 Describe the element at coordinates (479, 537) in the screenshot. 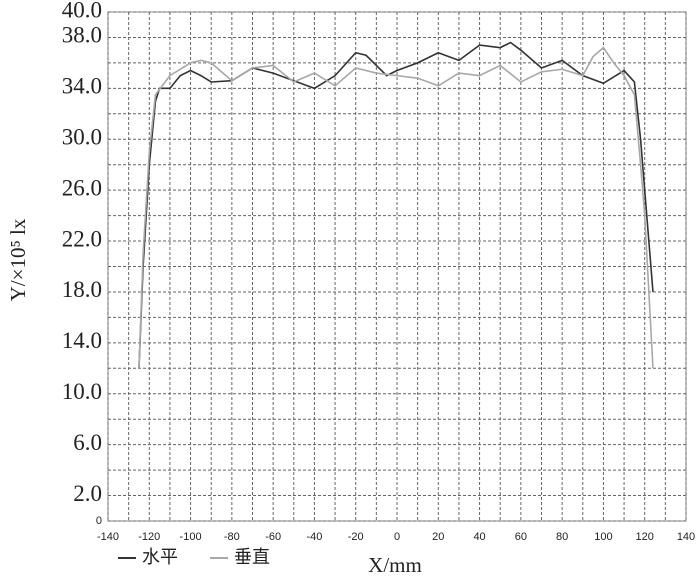

I see `x-tick-label: 40` at that location.